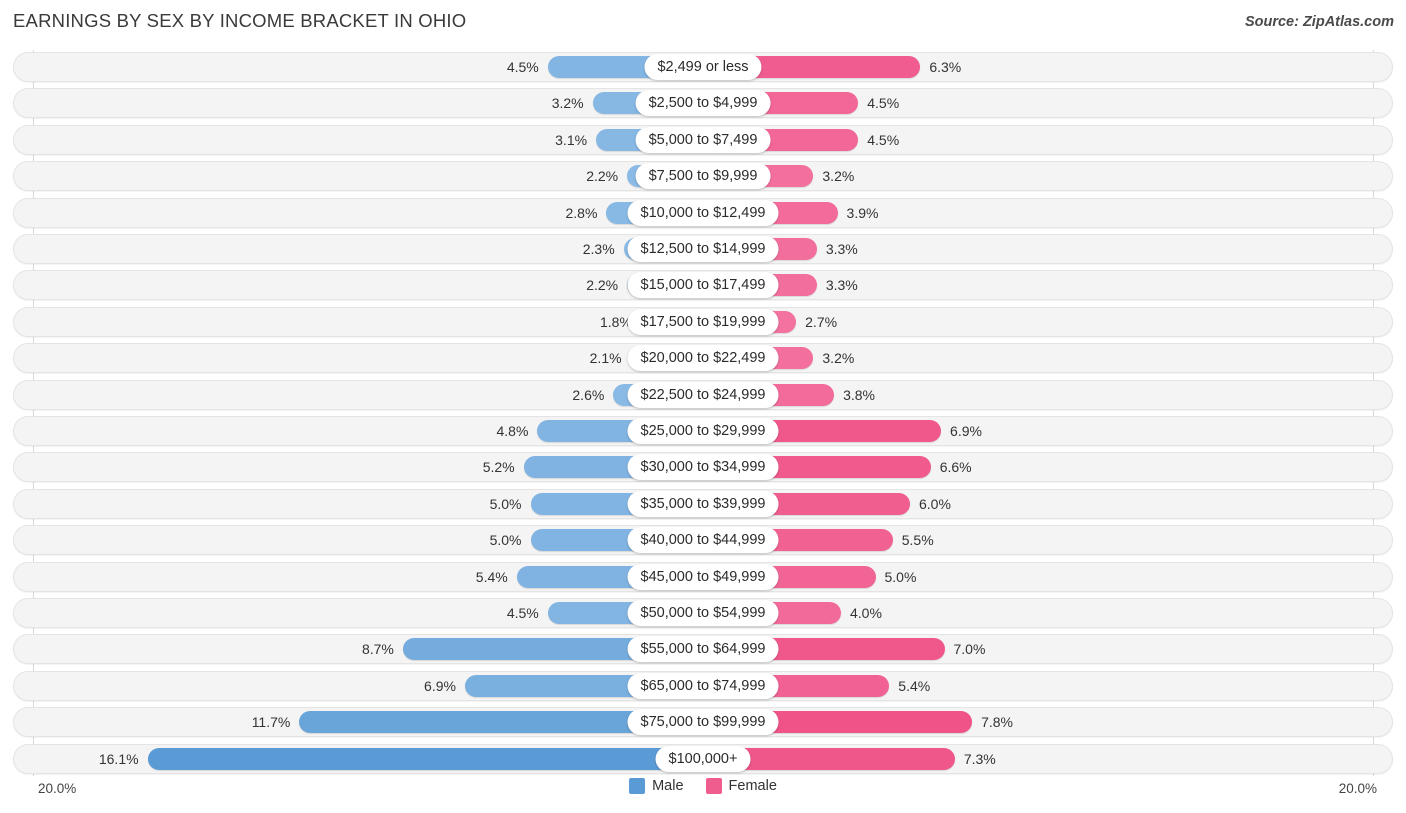  Describe the element at coordinates (57, 788) in the screenshot. I see `axis-label-left: 20.0%` at that location.